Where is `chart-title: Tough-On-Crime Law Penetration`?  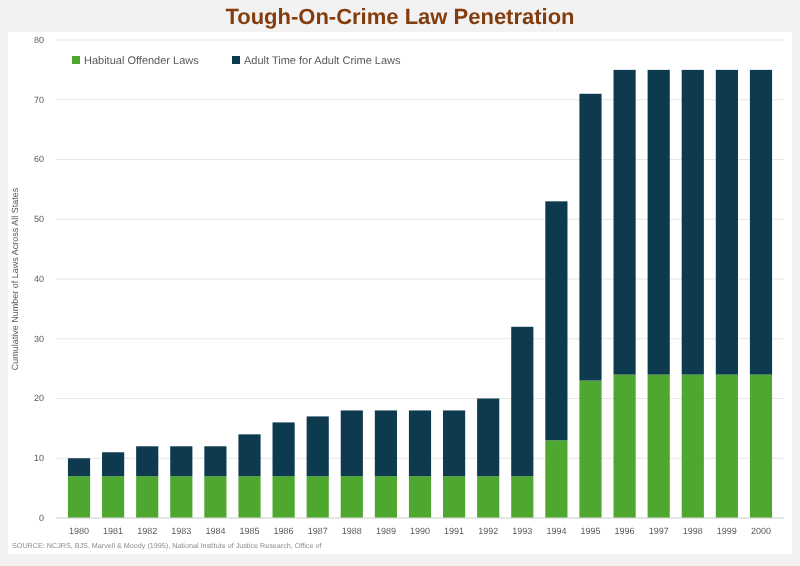
chart-title: Tough-On-Crime Law Penetration is located at coordinates (400, 18).